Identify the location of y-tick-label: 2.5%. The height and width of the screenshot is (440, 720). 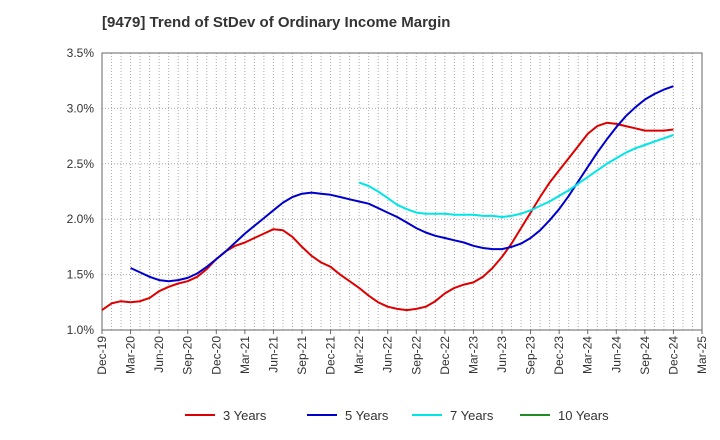
(81, 164).